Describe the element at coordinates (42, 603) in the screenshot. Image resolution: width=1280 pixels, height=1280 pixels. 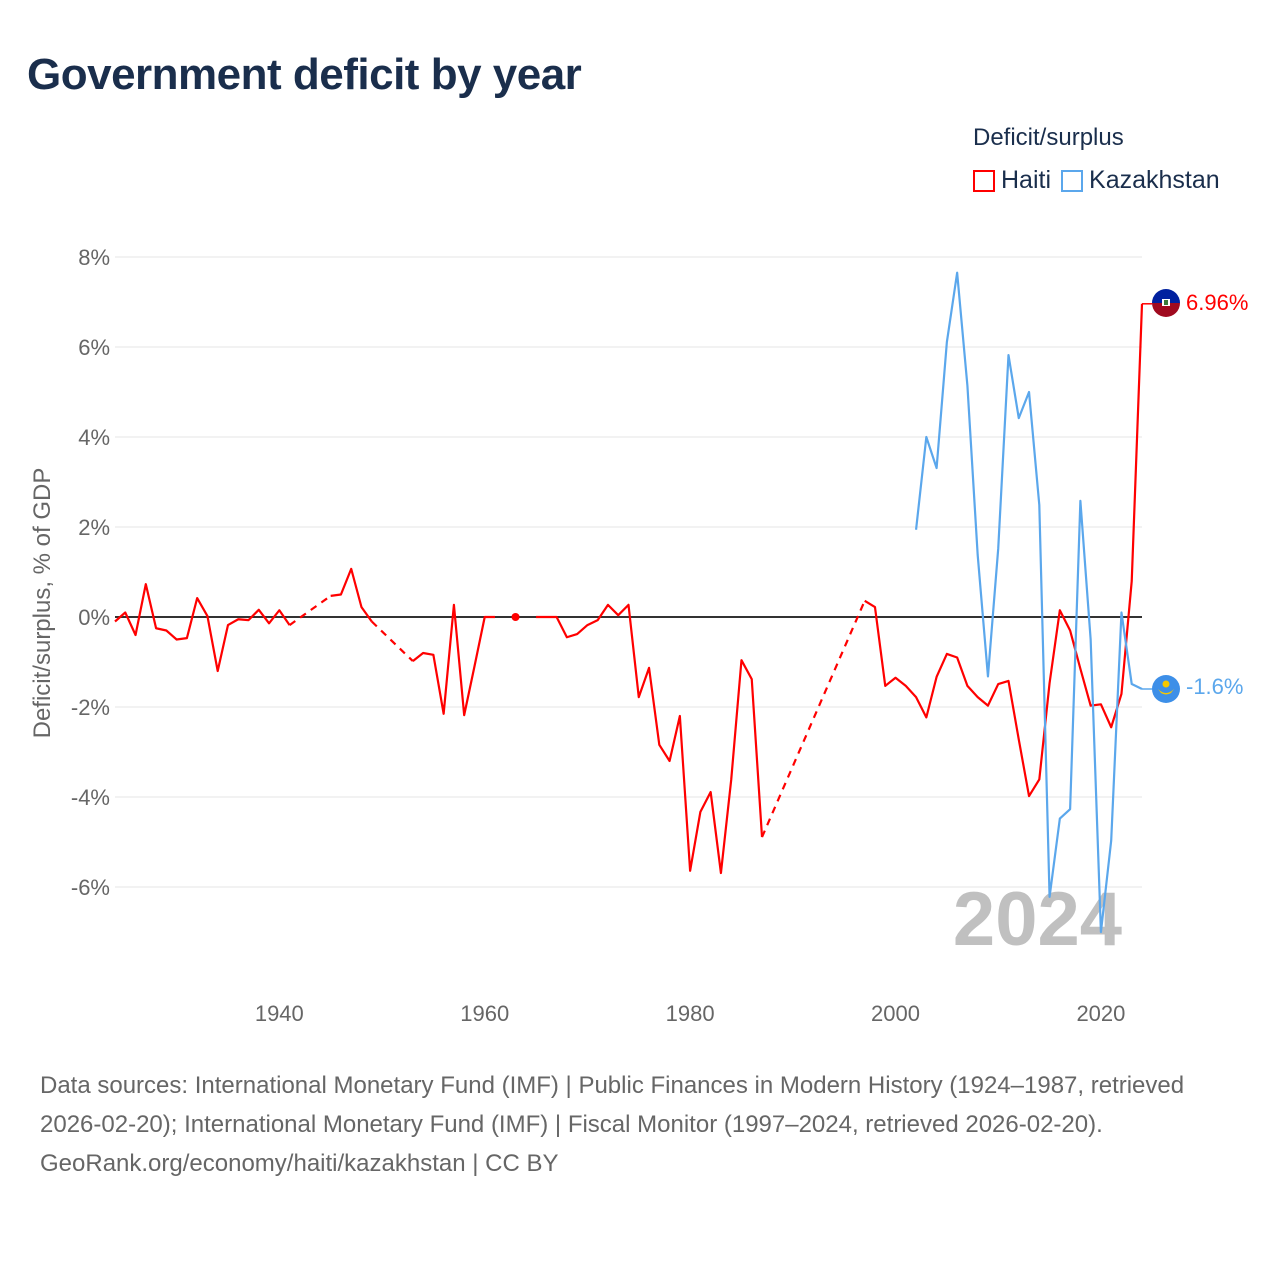
I see `y-axis-label: Deficit/surplus, % of GDP` at that location.